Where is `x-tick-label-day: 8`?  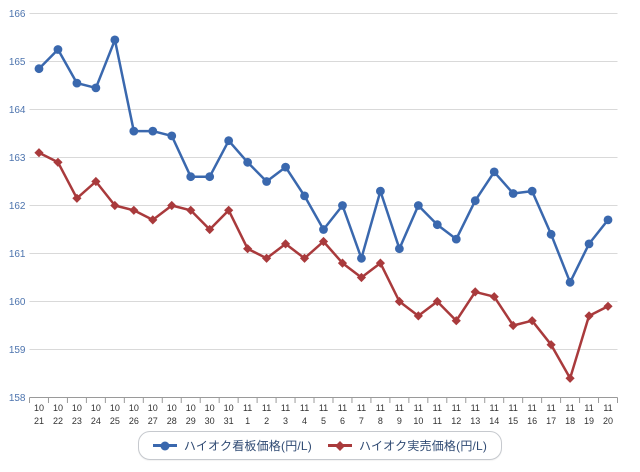 x-tick-label-day: 8 is located at coordinates (380, 421).